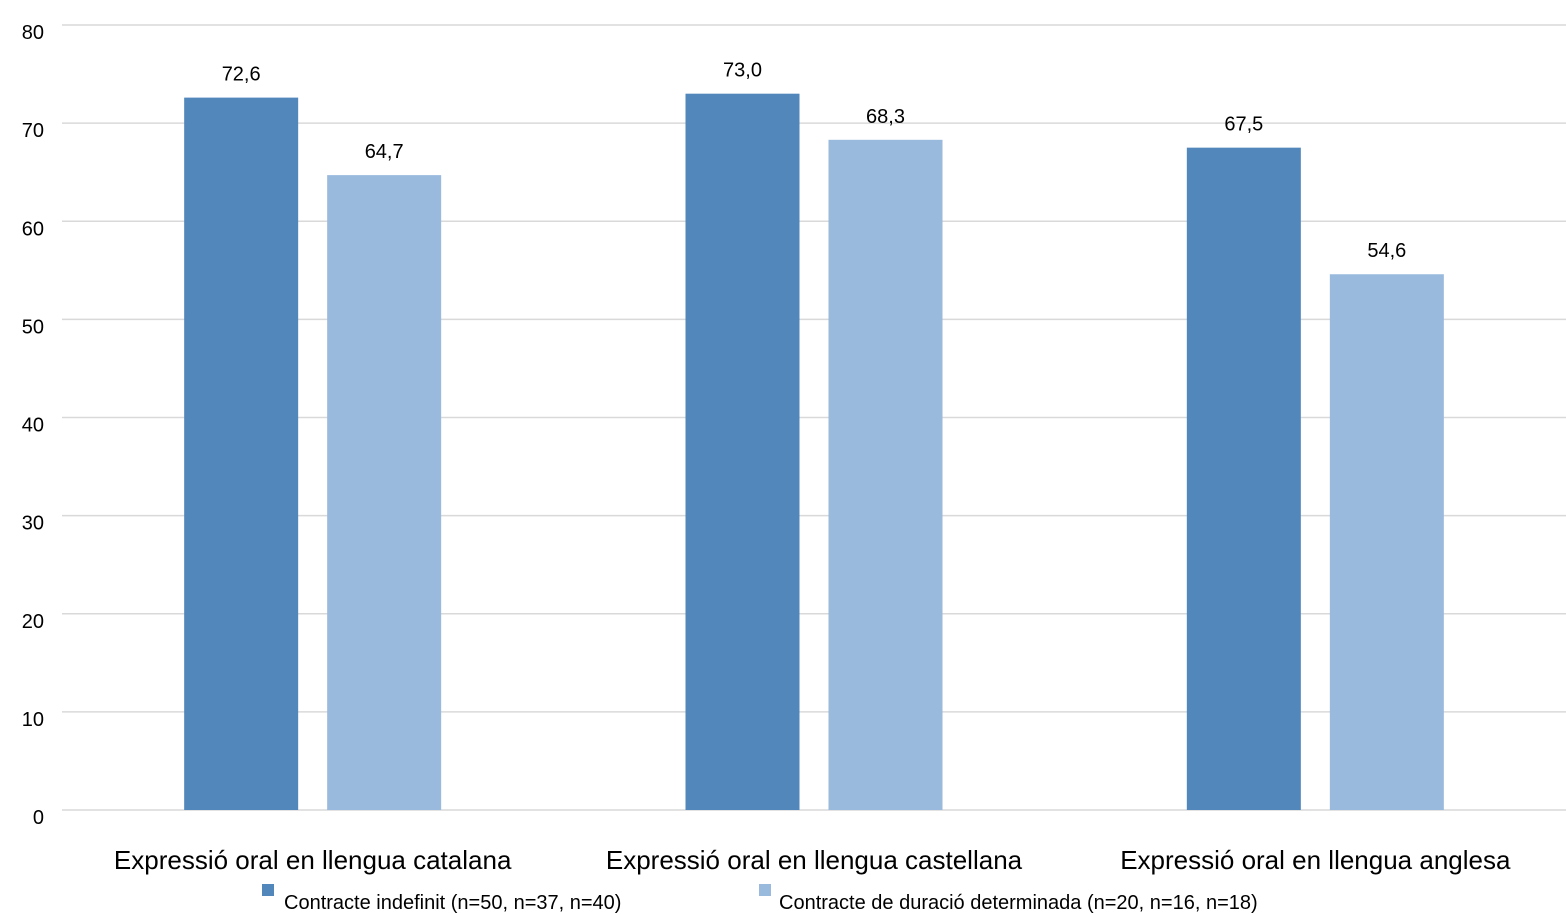  What do you see at coordinates (384, 152) in the screenshot?
I see `data-label: 64,7` at bounding box center [384, 152].